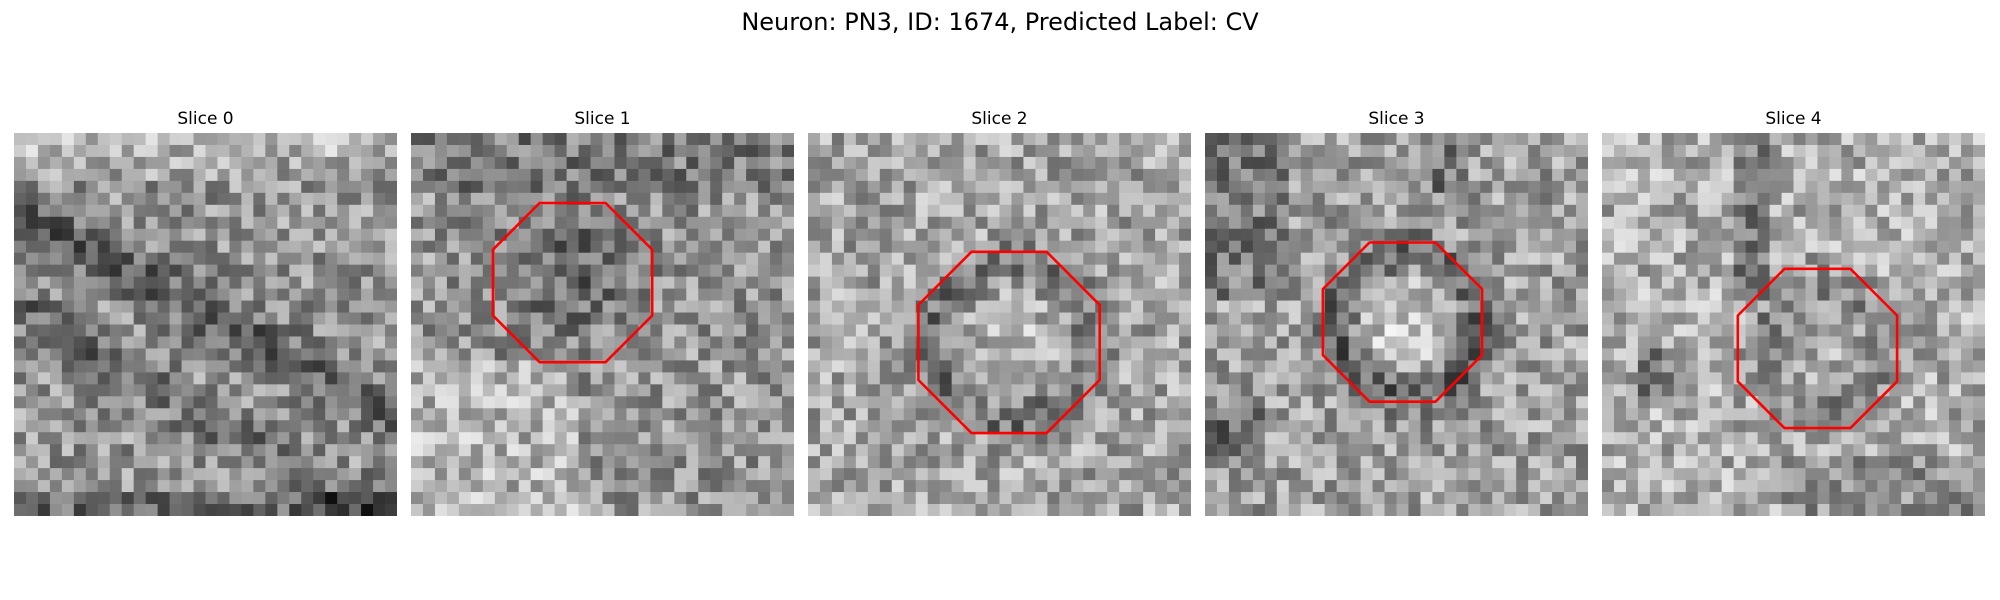 This screenshot has height=600, width=2000. What do you see at coordinates (205, 119) in the screenshot?
I see `slice-title-0: Slice 0` at bounding box center [205, 119].